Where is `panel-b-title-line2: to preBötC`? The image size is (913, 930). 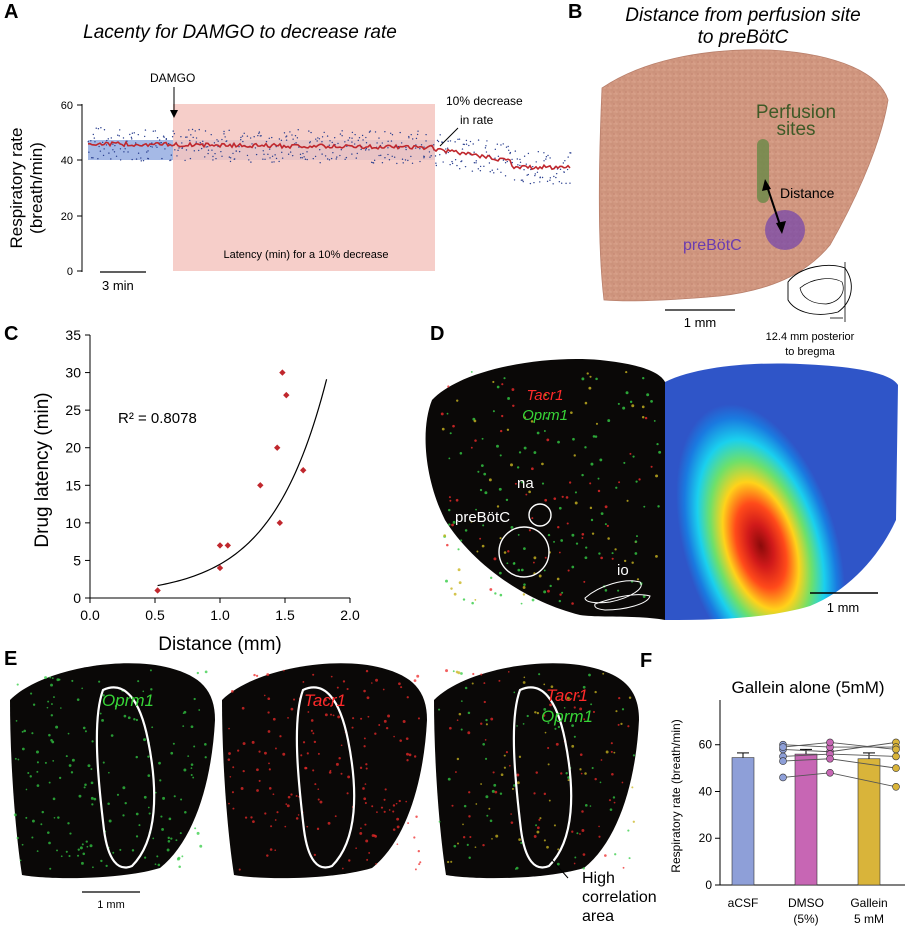
panel-b-title-line2: to preBötC is located at coordinates (743, 37).